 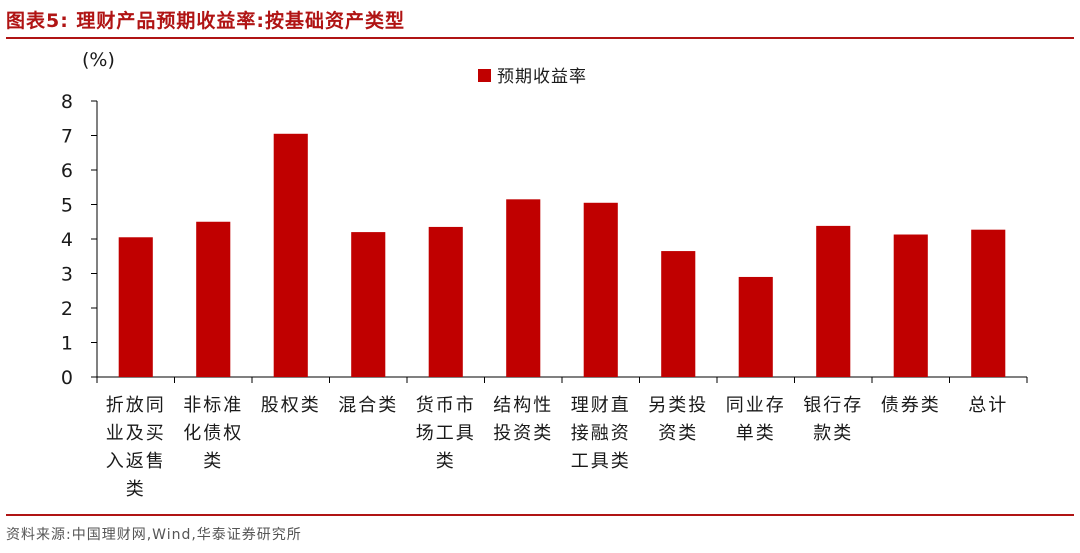 I want to click on x-category-label: 银行存款类, so click(x=833, y=419).